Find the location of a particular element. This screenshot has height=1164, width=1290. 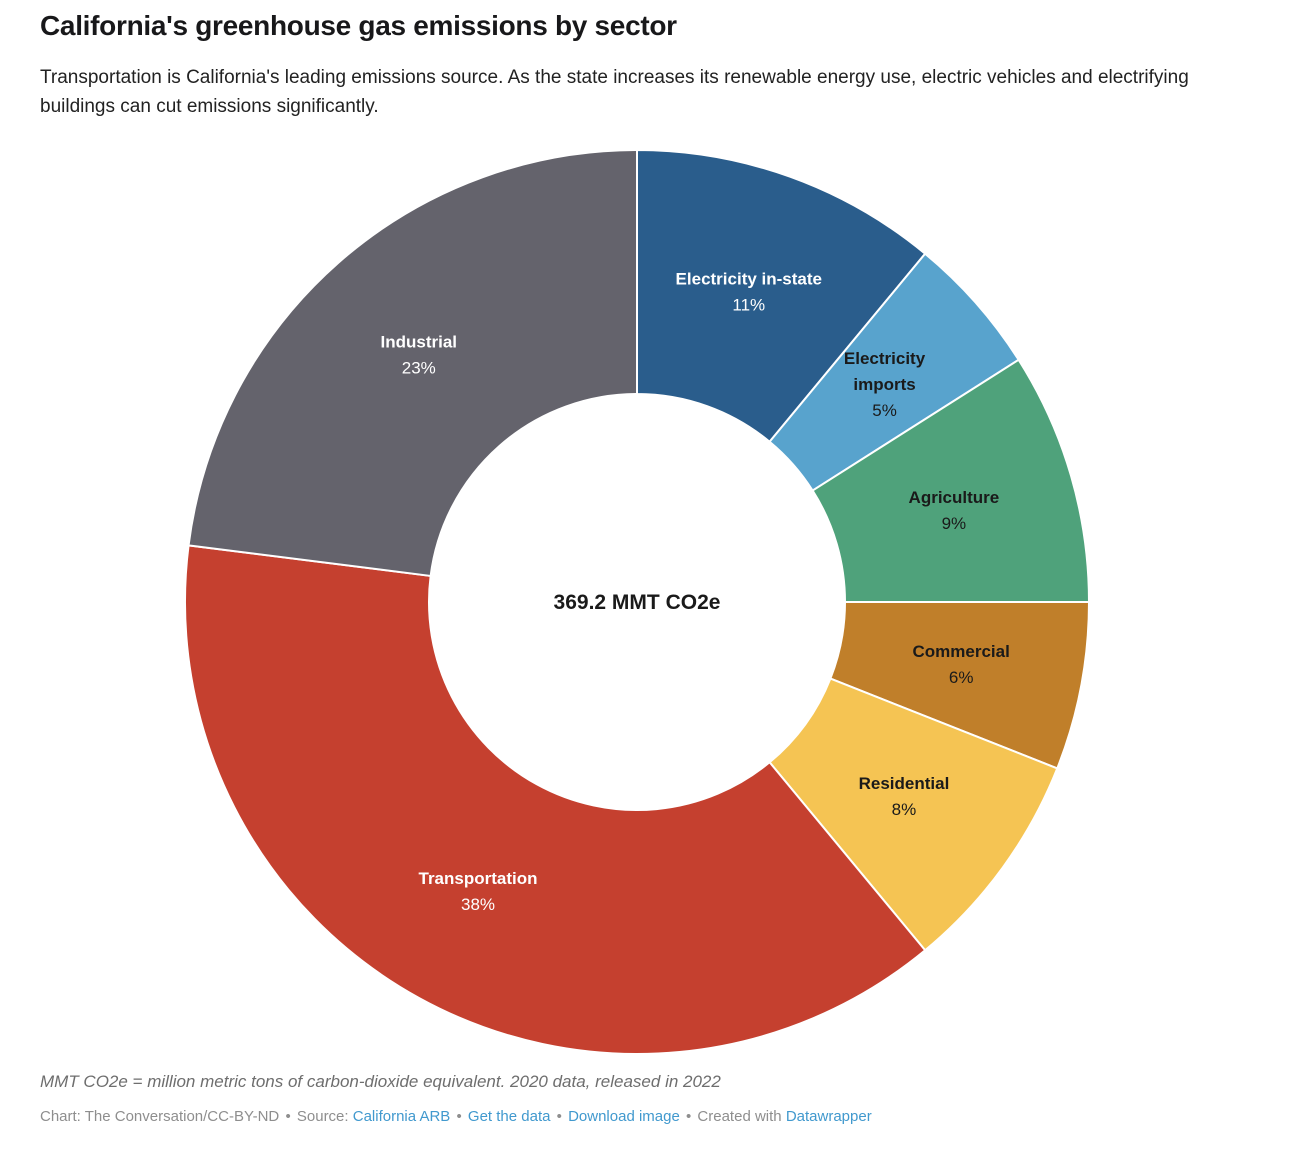

slice-electricity-in-state is located at coordinates (781, 296).